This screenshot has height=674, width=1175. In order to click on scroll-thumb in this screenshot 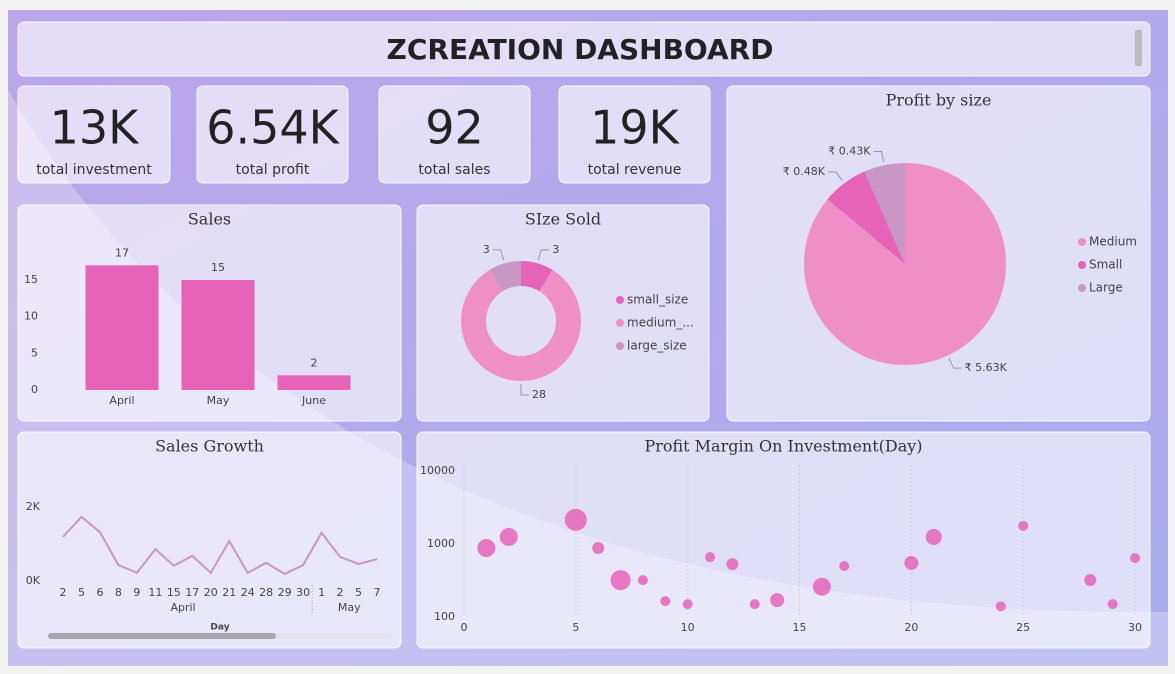, I will do `click(162, 636)`.